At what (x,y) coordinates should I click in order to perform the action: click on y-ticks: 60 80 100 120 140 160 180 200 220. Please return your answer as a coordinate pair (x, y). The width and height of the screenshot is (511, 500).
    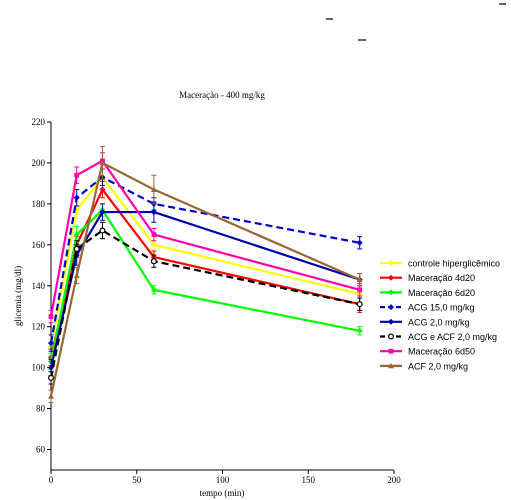
    Looking at the image, I should click on (41, 286).